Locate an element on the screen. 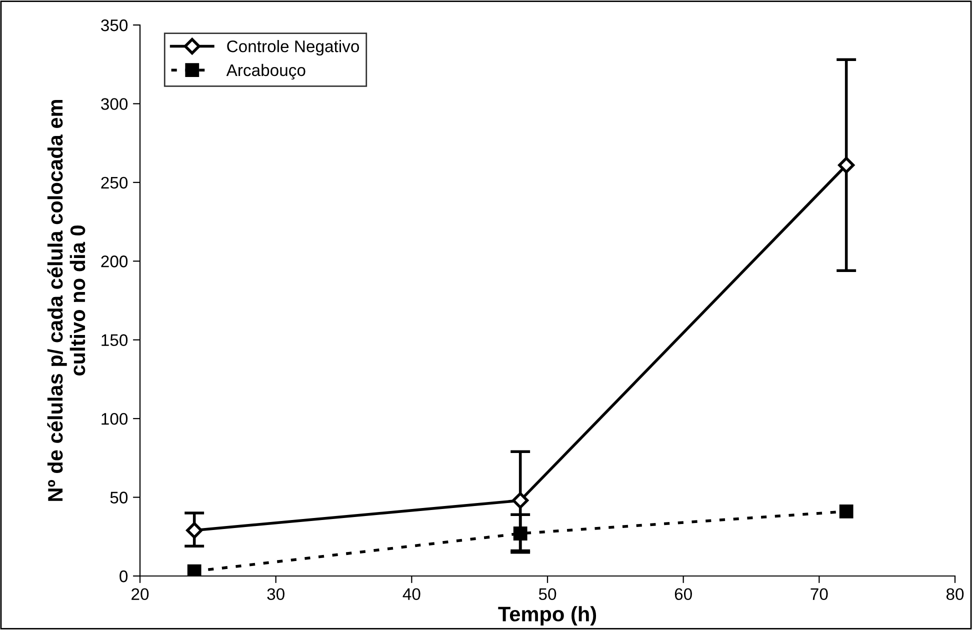 This screenshot has width=973, height=630. y-axis-title: Nº de células p/ cada célula colocada em cultivo no dia 0 is located at coordinates (66, 300).